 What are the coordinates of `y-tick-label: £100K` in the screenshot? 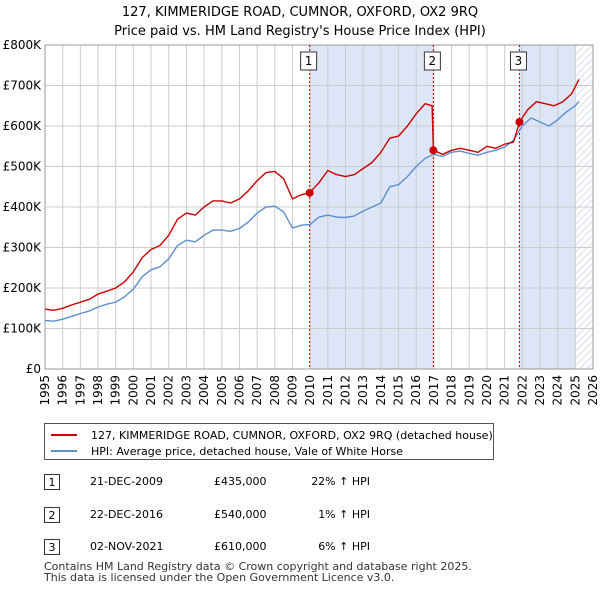 It's located at (23, 329).